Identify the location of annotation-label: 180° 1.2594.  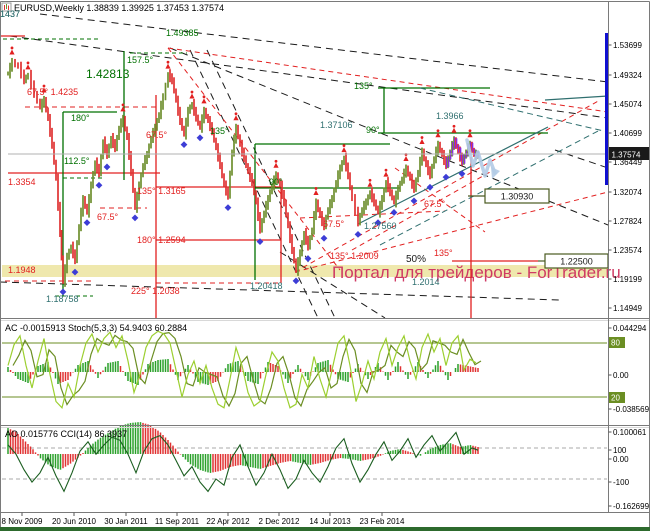
(161, 240).